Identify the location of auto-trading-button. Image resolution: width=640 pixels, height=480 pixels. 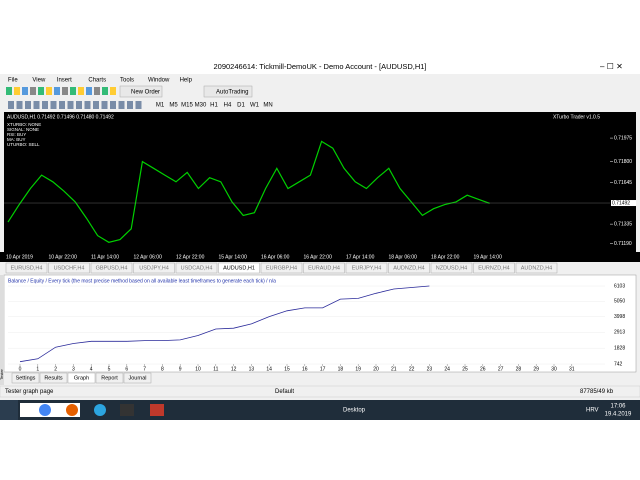
(228, 91).